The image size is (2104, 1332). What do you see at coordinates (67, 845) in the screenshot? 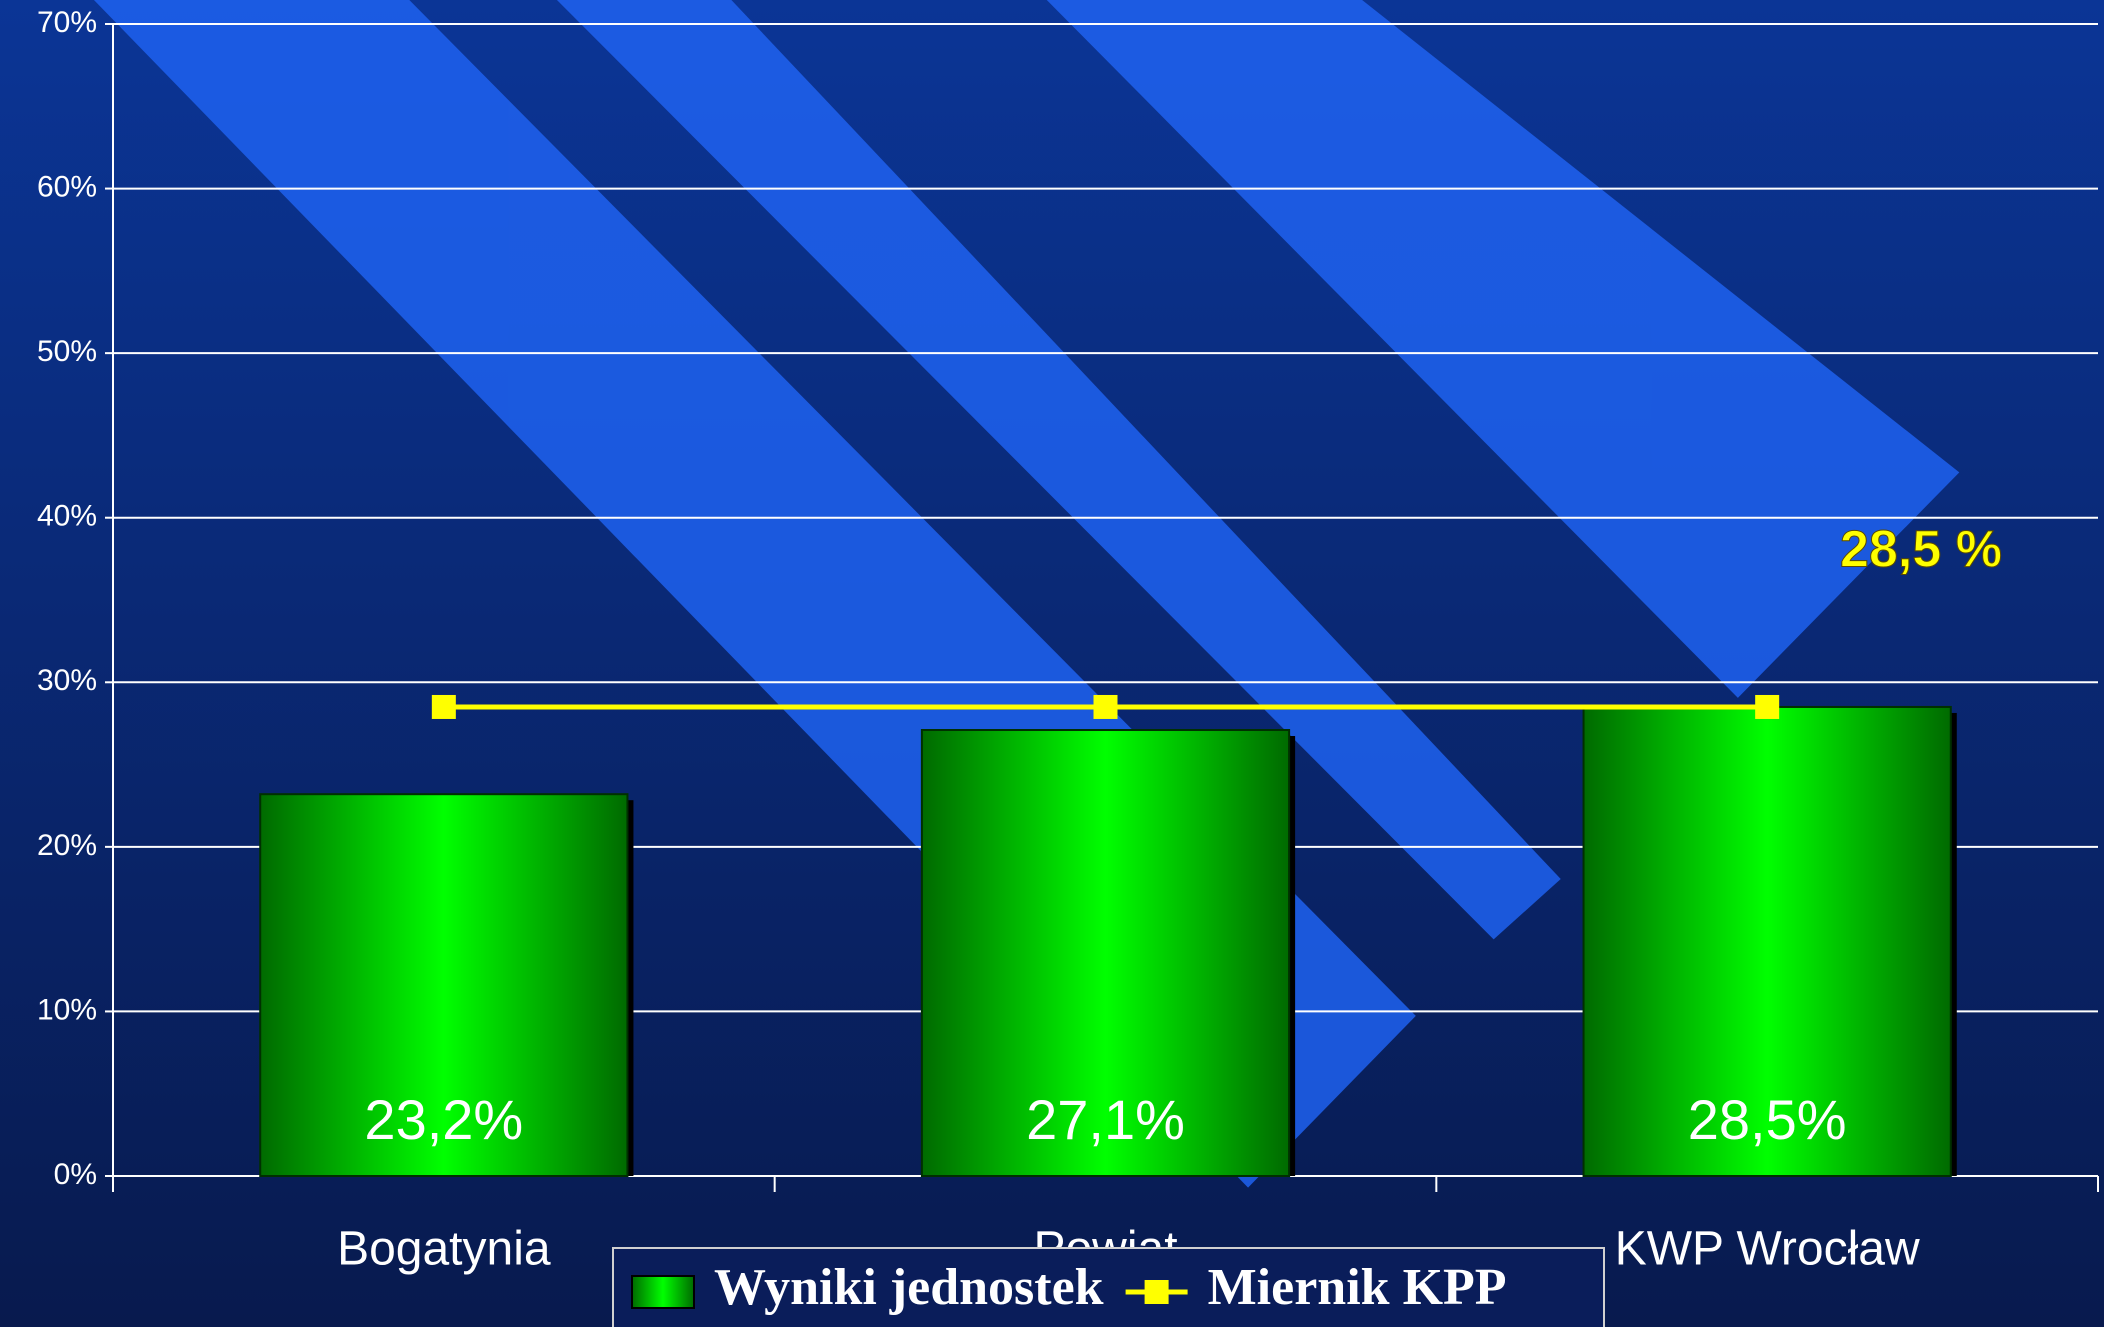
I see `y-tick-label: 20%` at bounding box center [67, 845].